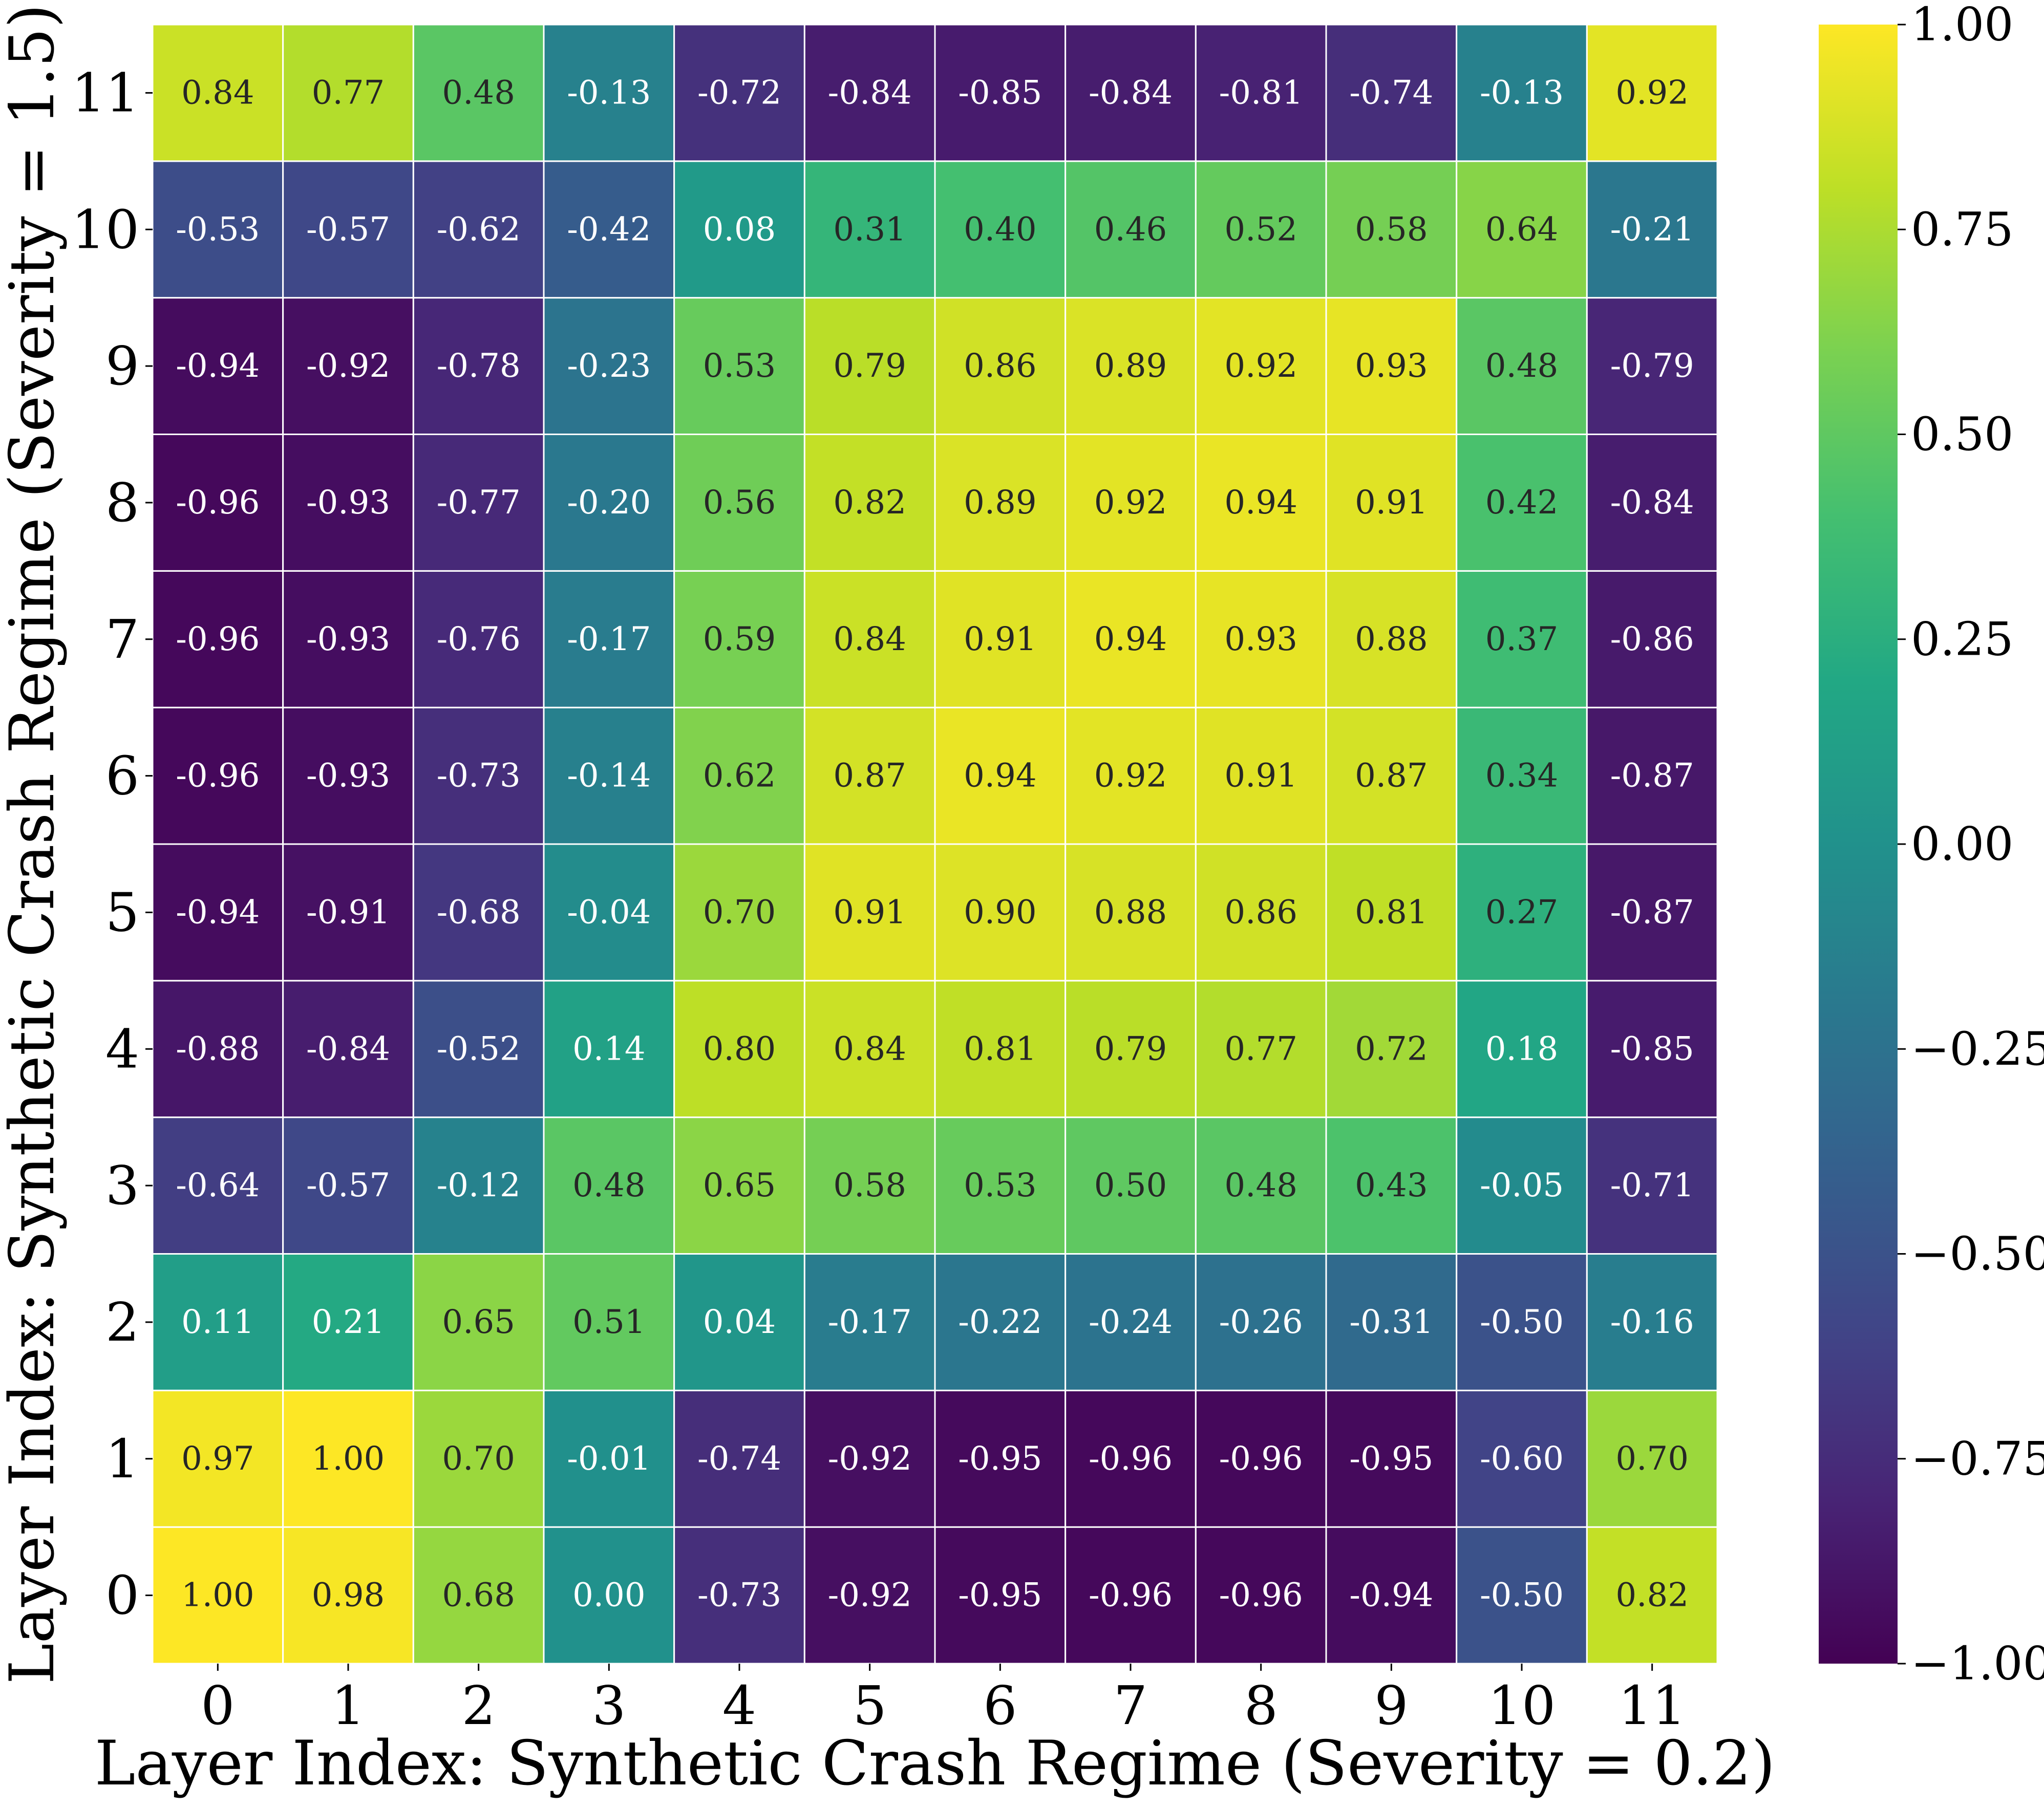 Image resolution: width=2044 pixels, height=1809 pixels. What do you see at coordinates (1391, 639) in the screenshot?
I see `cell-value-label: 0.88` at bounding box center [1391, 639].